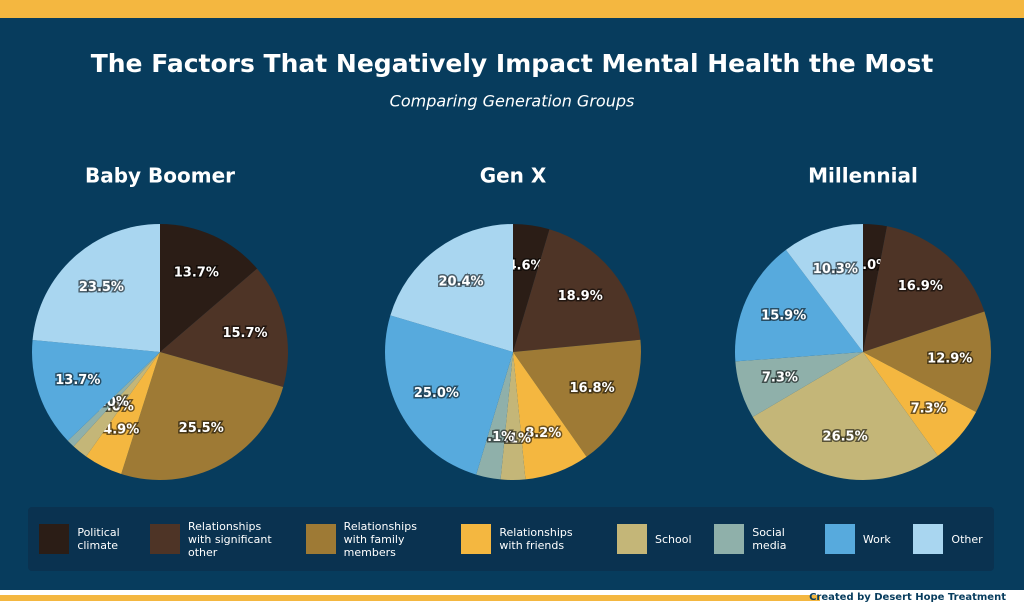  I want to click on data-label: 10.3%, so click(835, 269).